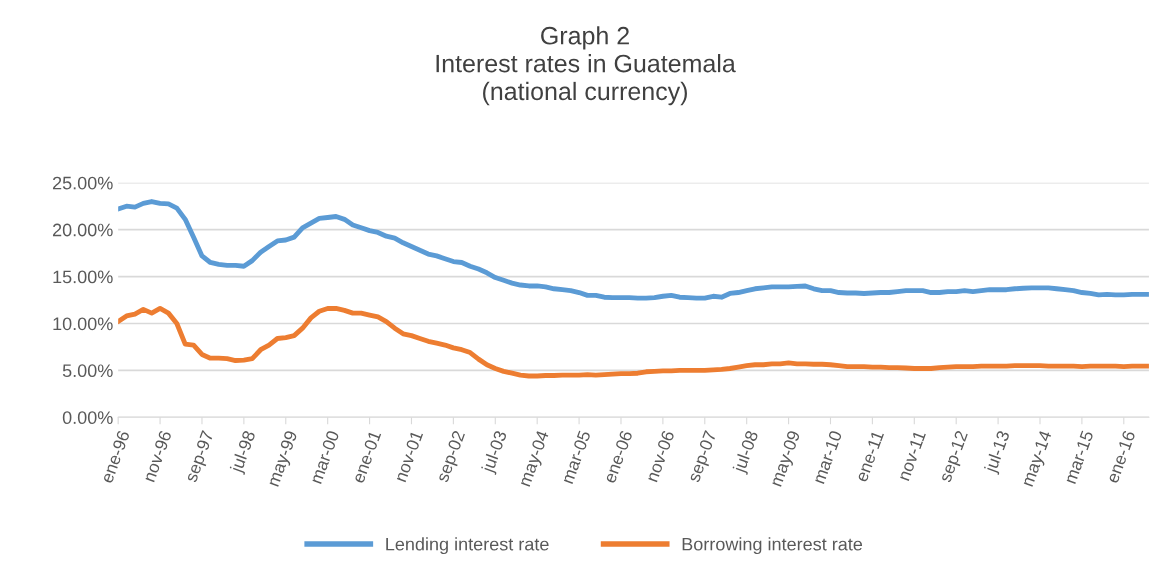  I want to click on x-tick-label: jul-13, so click(998, 452).